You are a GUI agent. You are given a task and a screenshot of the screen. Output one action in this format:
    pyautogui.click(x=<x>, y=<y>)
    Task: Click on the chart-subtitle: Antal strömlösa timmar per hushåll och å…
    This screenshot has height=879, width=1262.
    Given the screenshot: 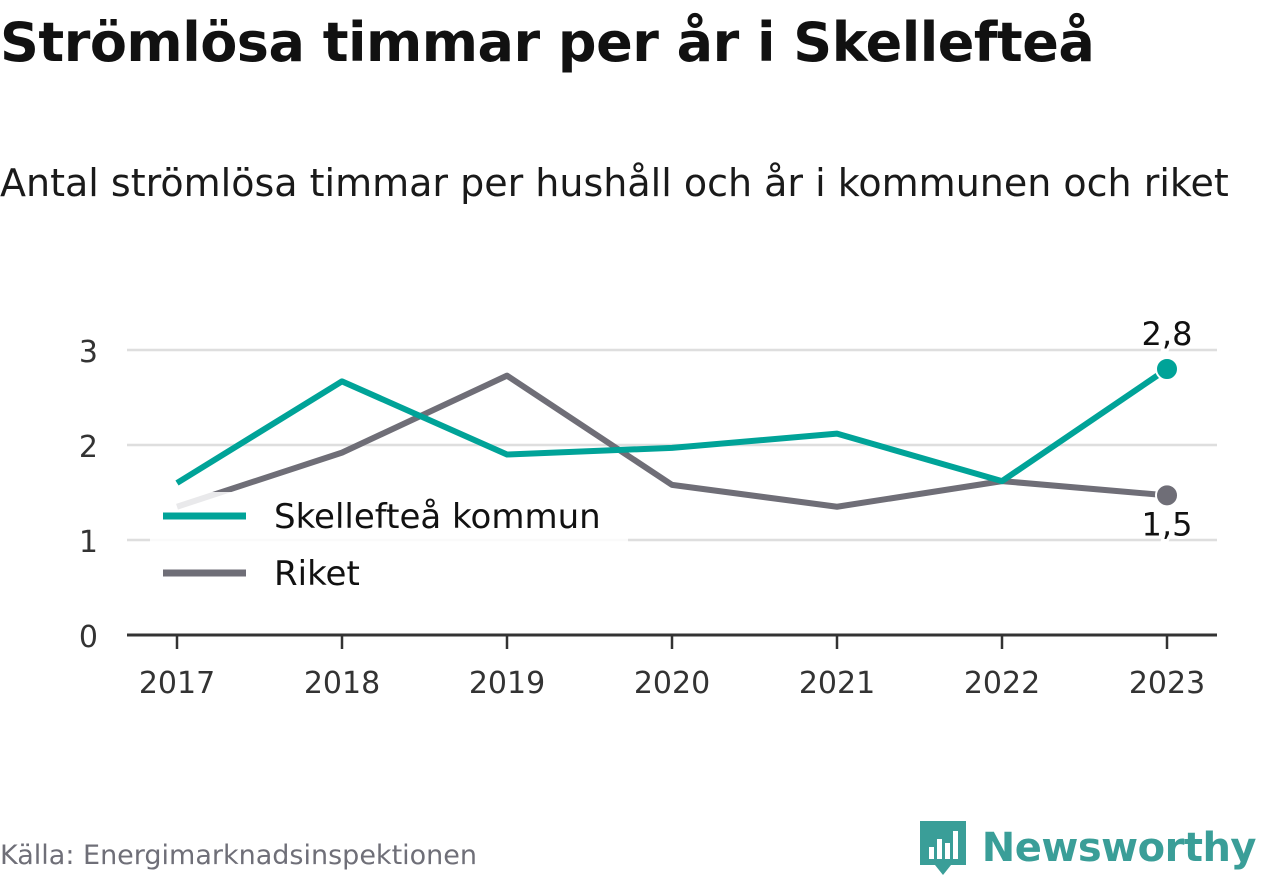 What is the action you would take?
    pyautogui.click(x=614, y=183)
    